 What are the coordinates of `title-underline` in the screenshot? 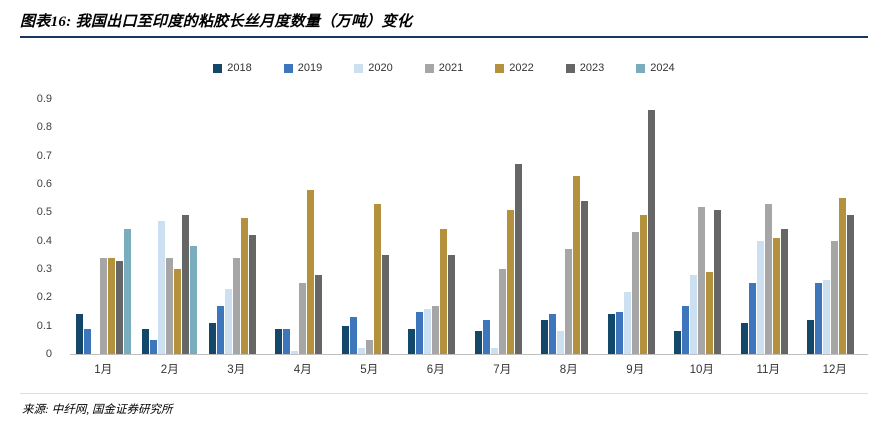 It's located at (444, 37).